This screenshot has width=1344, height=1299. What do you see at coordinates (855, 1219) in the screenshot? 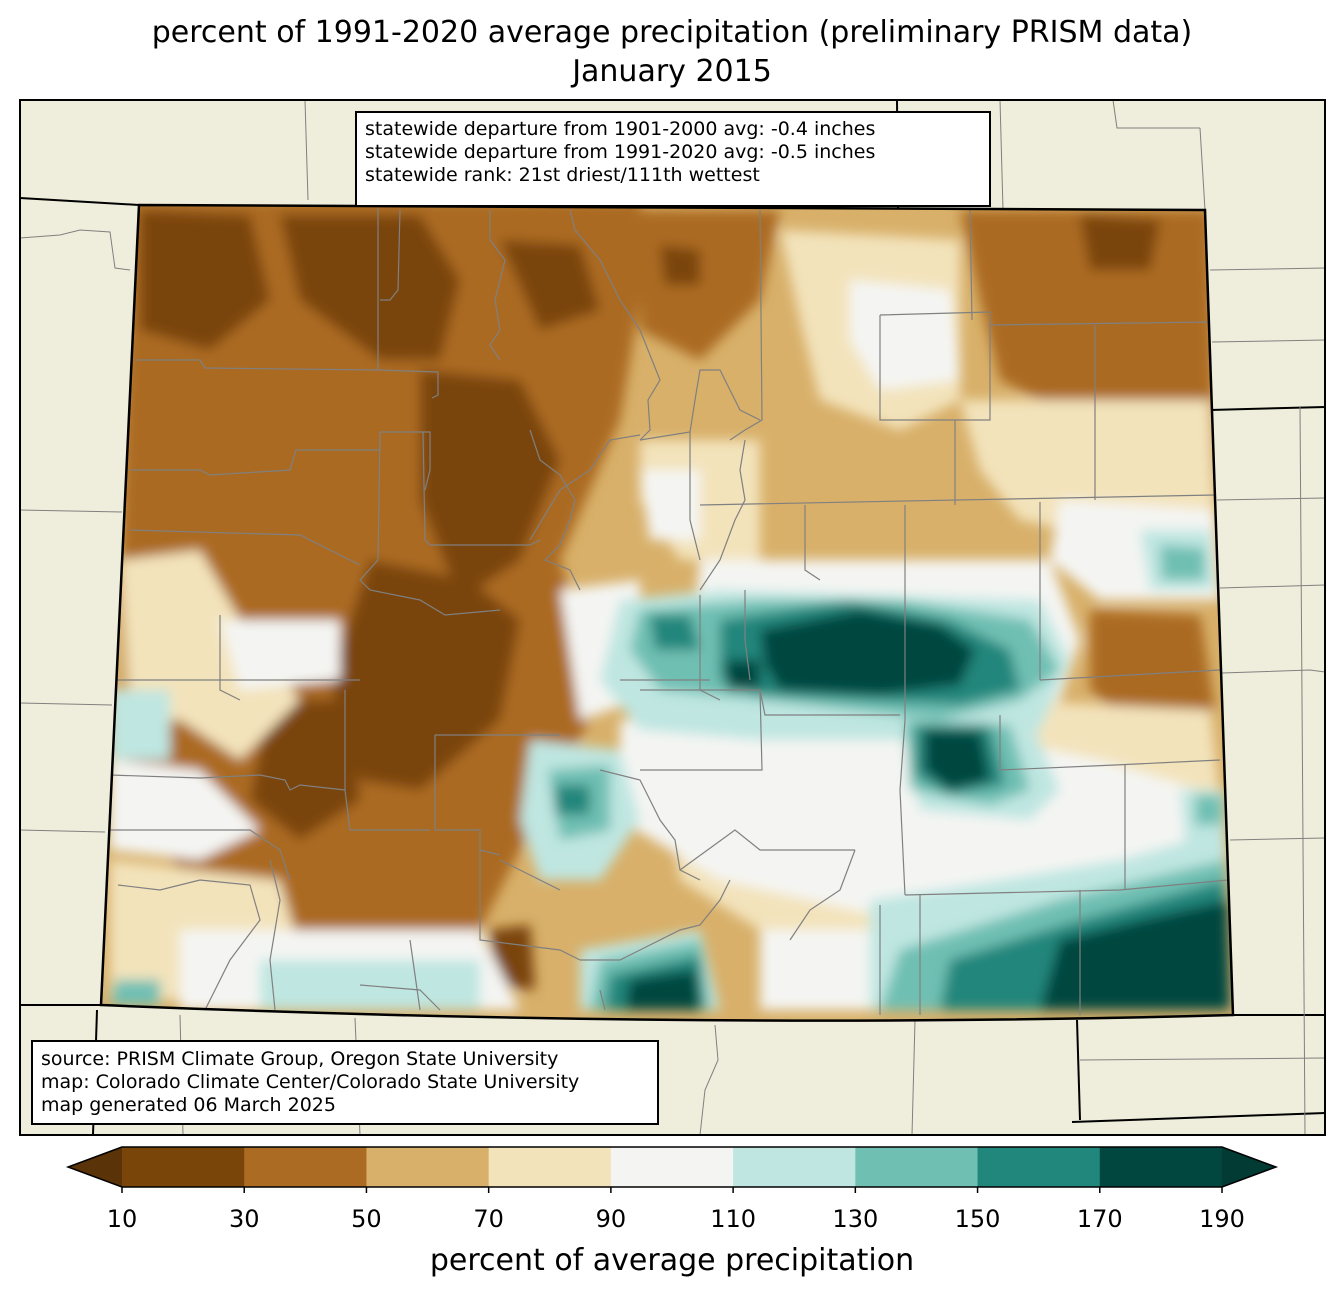
I see `colorbar-tick-label: 130` at bounding box center [855, 1219].